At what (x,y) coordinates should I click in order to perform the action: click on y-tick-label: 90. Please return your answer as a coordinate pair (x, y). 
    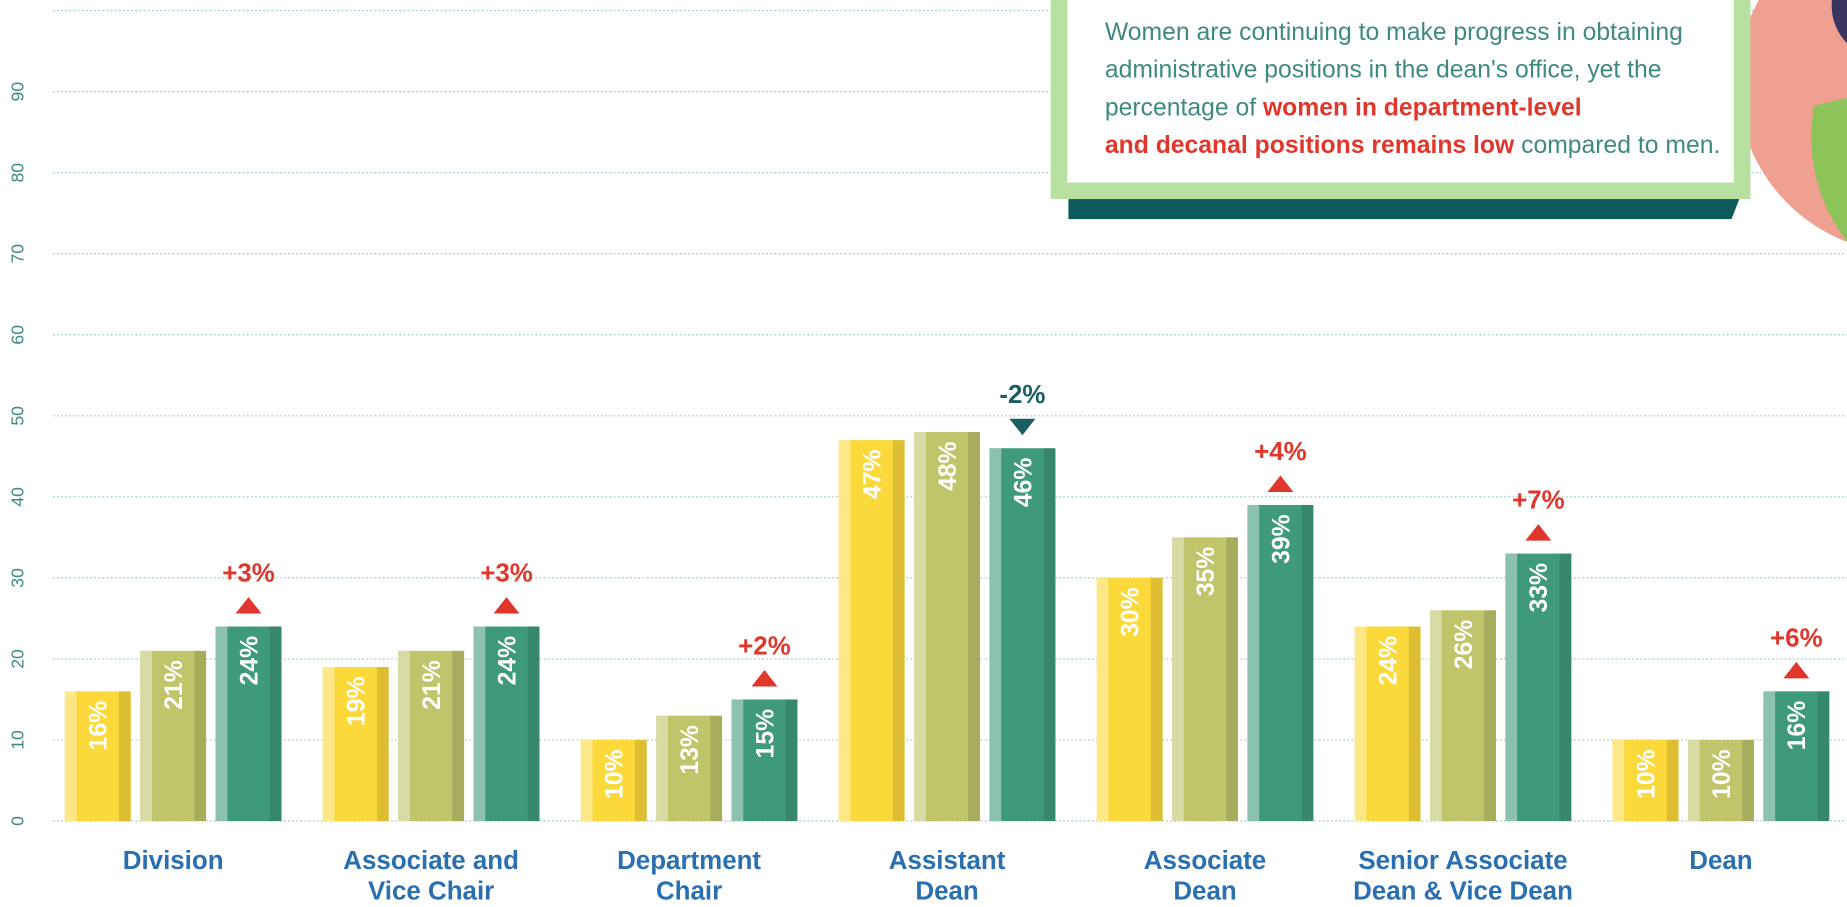
    Looking at the image, I should click on (18, 92).